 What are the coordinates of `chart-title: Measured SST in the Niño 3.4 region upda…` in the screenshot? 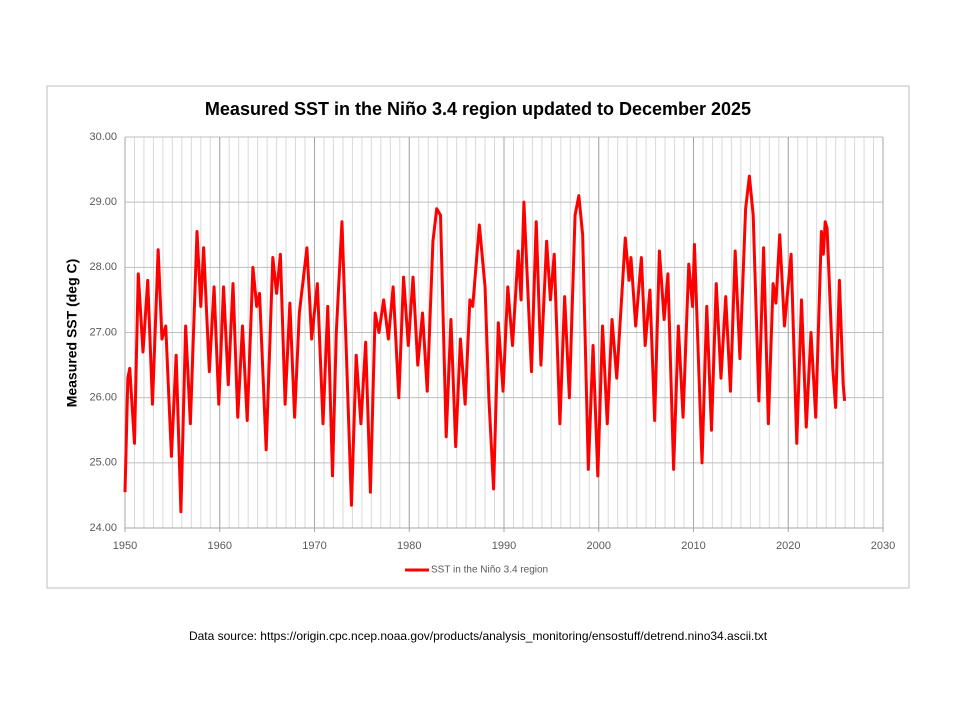 It's located at (478, 109).